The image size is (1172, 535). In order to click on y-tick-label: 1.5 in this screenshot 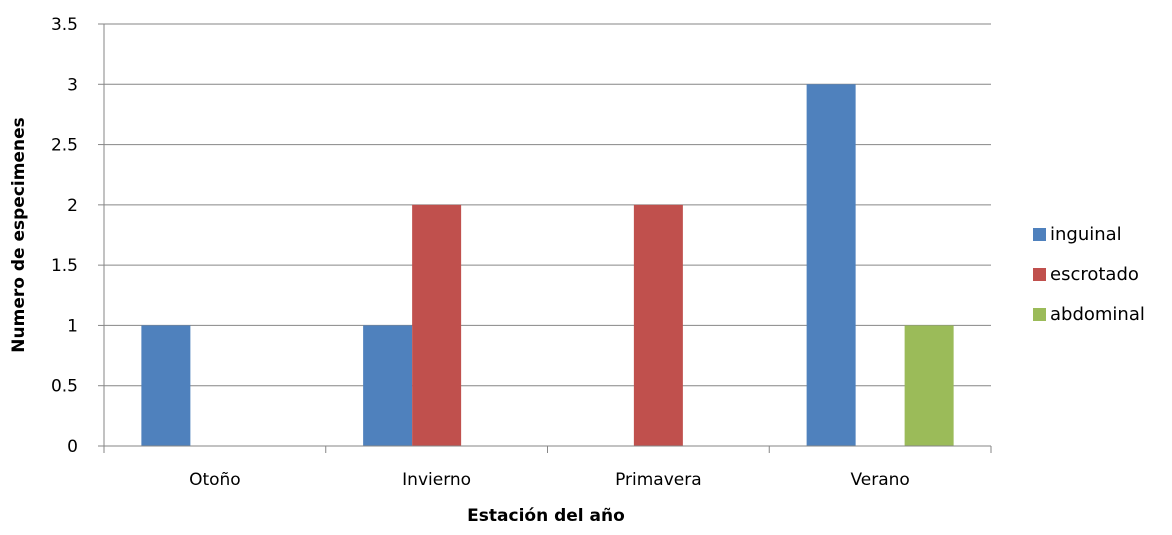, I will do `click(64, 266)`.